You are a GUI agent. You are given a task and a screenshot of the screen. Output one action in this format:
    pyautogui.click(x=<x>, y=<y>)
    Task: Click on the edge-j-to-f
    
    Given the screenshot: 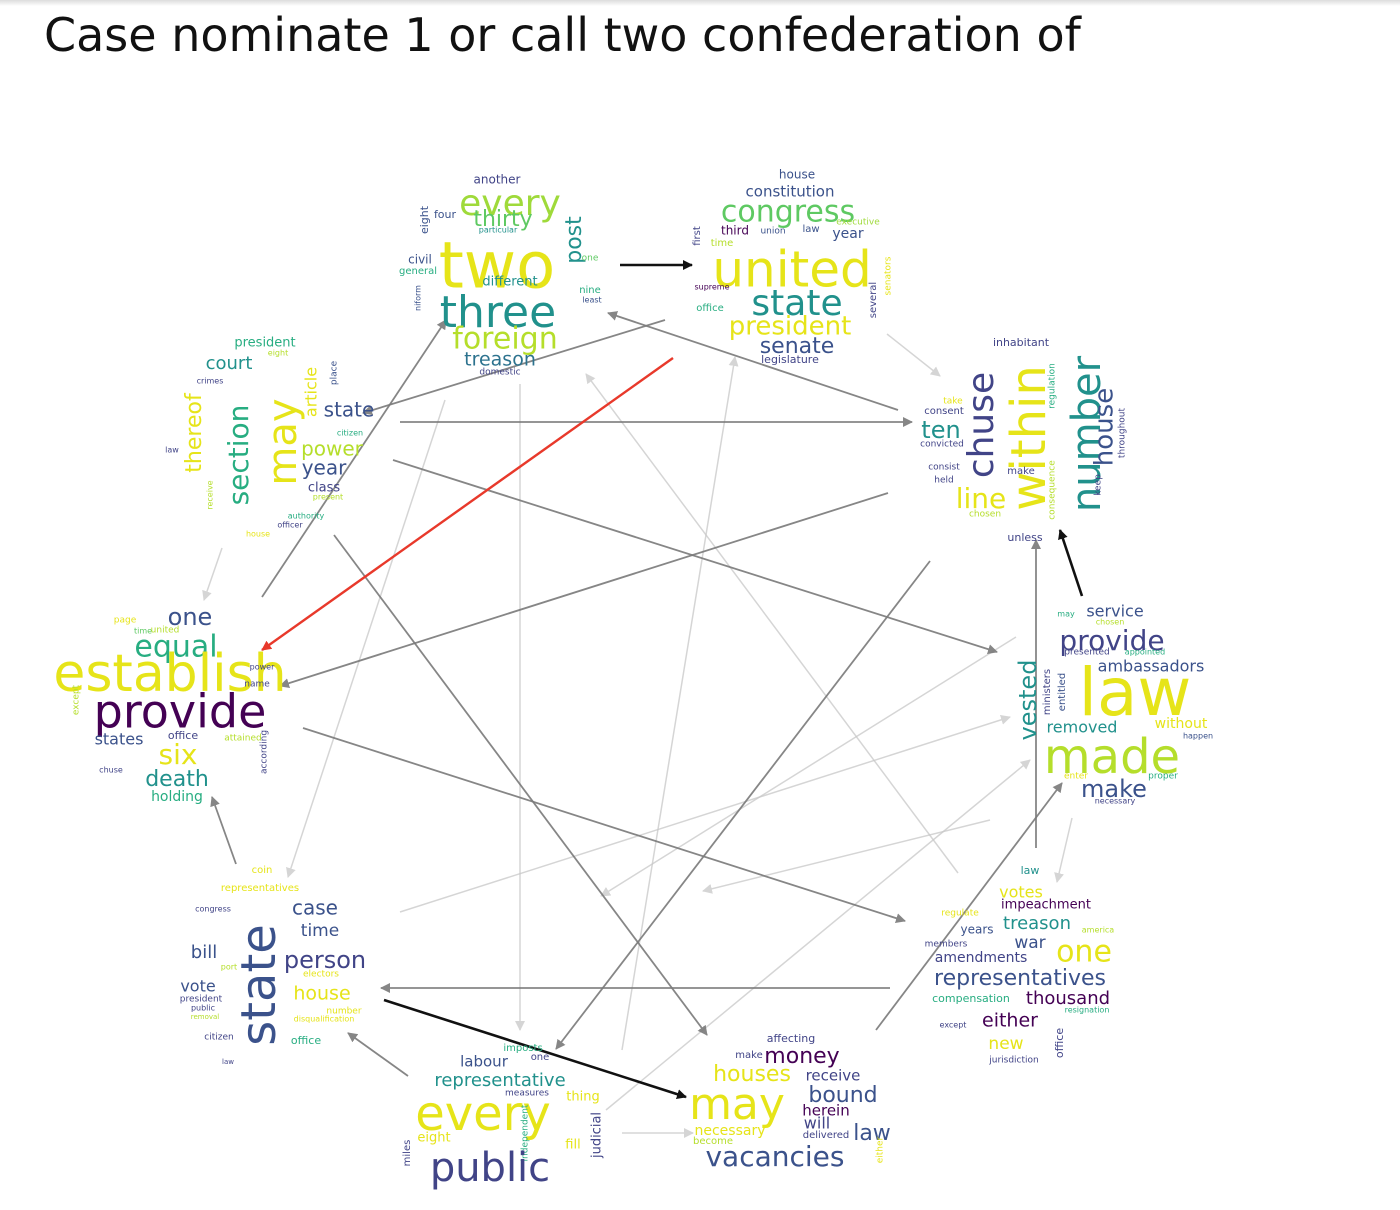 What is the action you would take?
    pyautogui.click(x=520, y=785)
    